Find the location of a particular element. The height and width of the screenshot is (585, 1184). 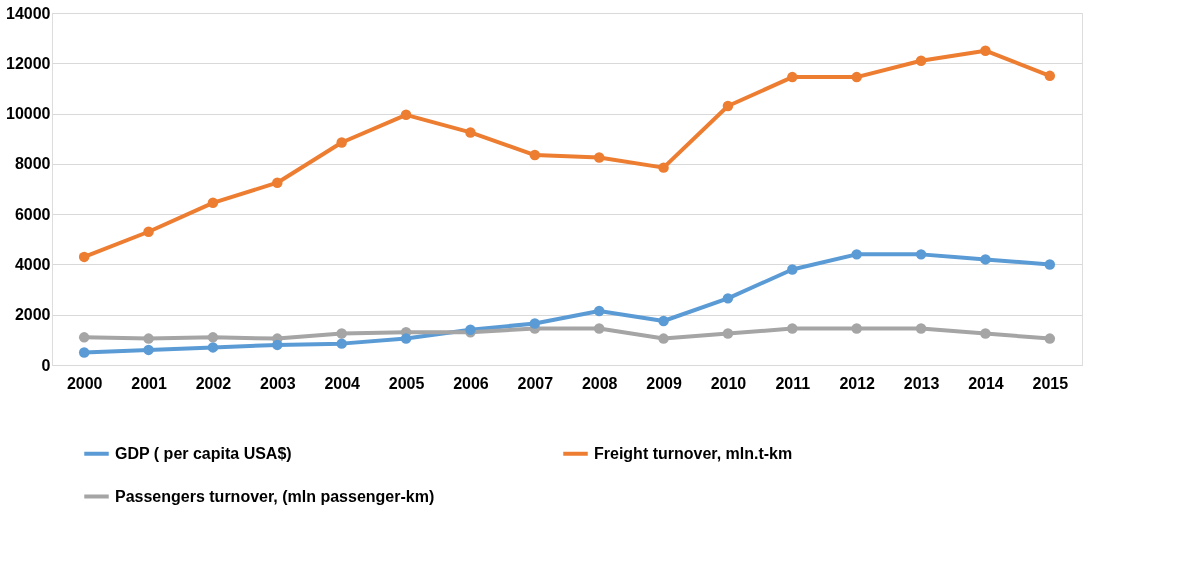

x-tick-label: 2003 is located at coordinates (278, 383).